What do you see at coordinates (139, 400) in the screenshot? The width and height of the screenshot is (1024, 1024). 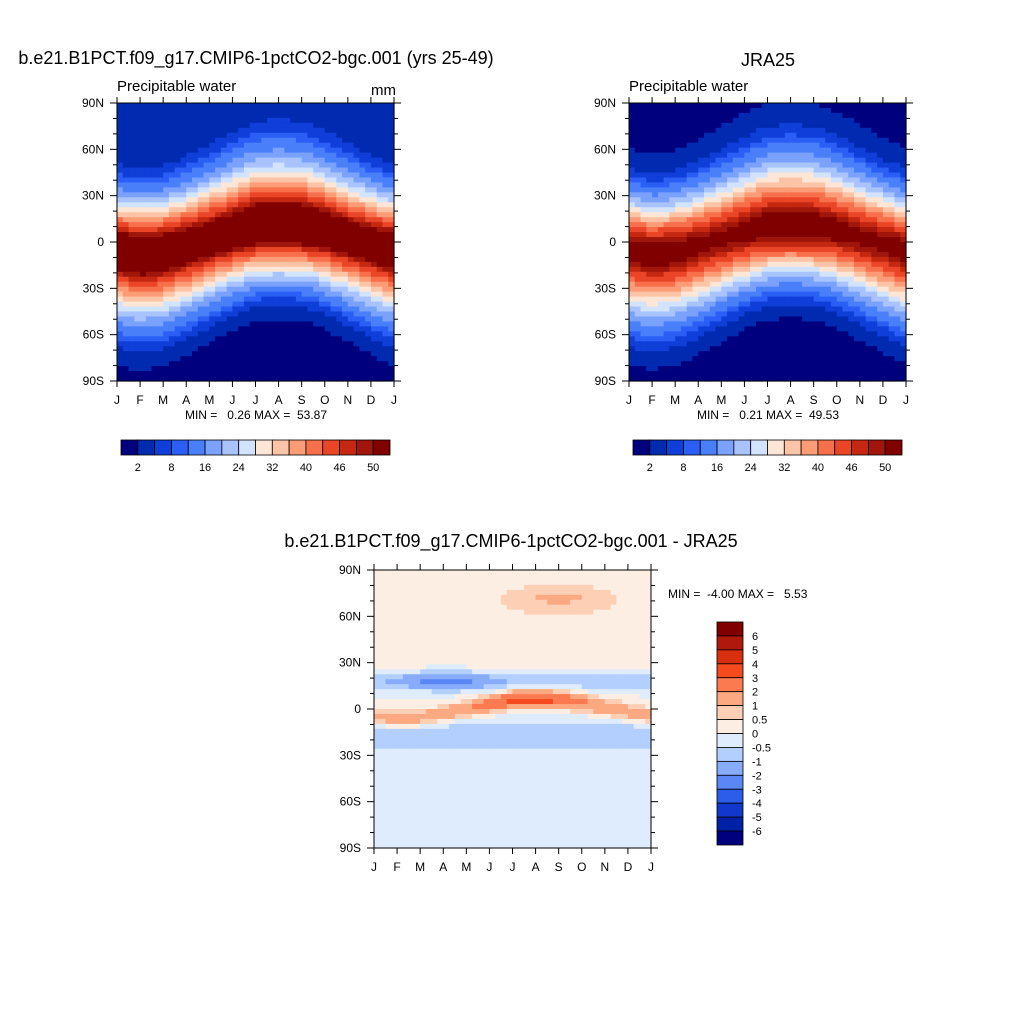 I see `model-x-tick-label: F` at bounding box center [139, 400].